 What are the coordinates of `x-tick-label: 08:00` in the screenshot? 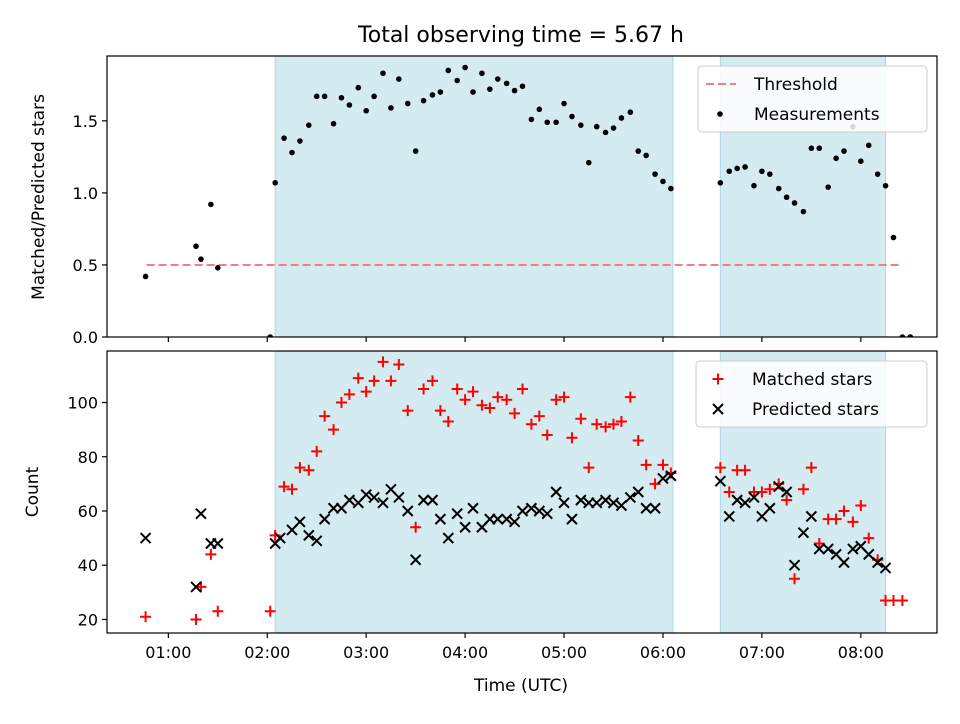 It's located at (861, 652).